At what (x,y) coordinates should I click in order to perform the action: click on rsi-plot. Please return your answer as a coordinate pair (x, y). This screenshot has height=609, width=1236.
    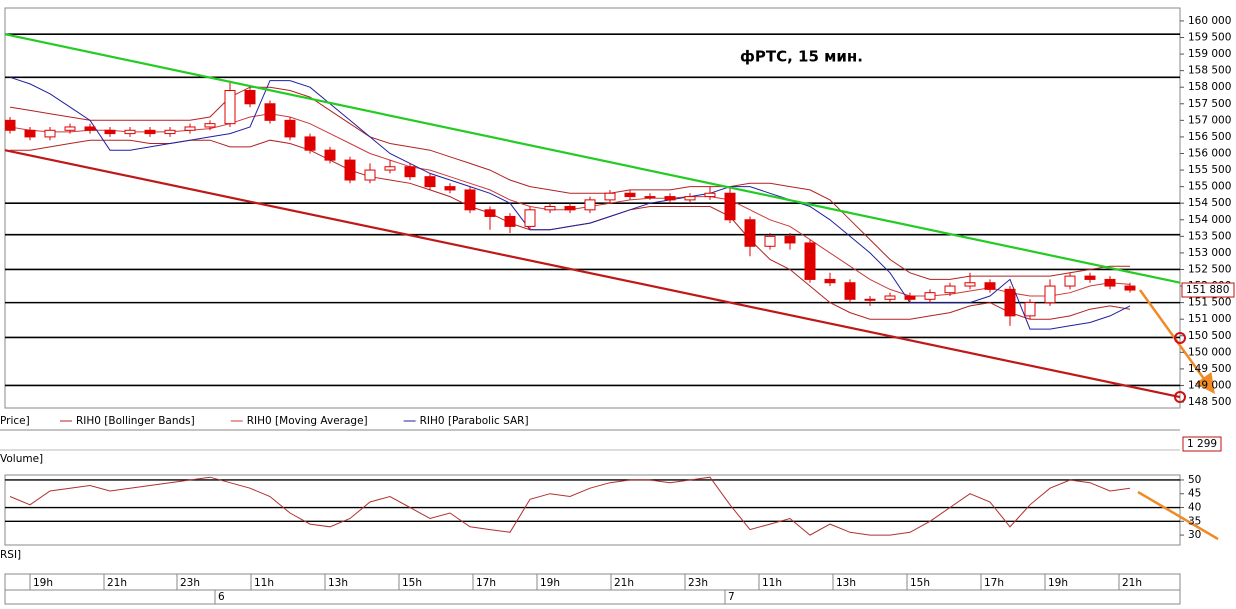
    Looking at the image, I should click on (592, 506).